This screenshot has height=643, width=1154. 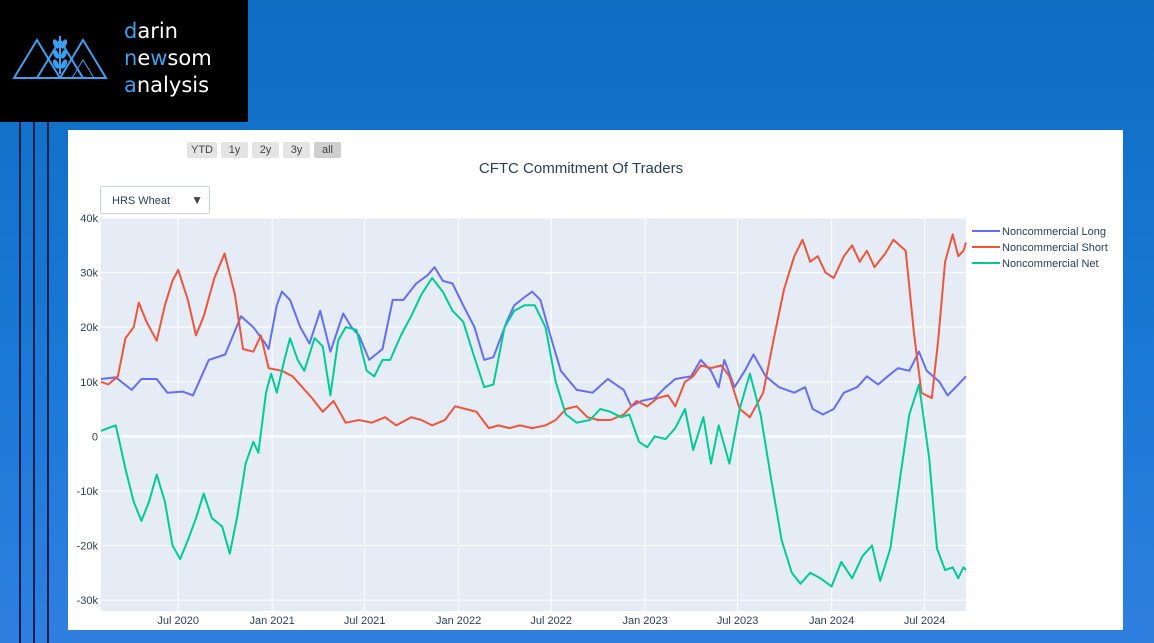 What do you see at coordinates (1050, 264) in the screenshot?
I see `legend-label-noncommercial-net: Noncommercial Net` at bounding box center [1050, 264].